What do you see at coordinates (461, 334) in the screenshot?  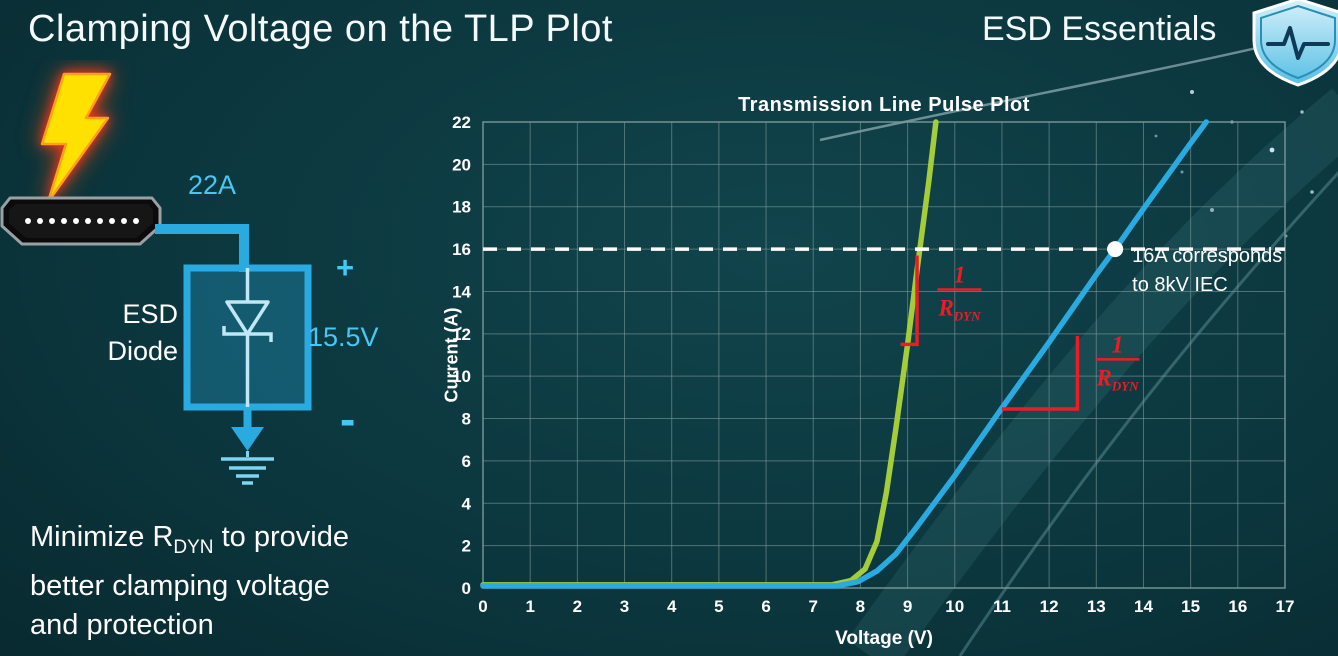 I see `y-tick-label: 12` at bounding box center [461, 334].